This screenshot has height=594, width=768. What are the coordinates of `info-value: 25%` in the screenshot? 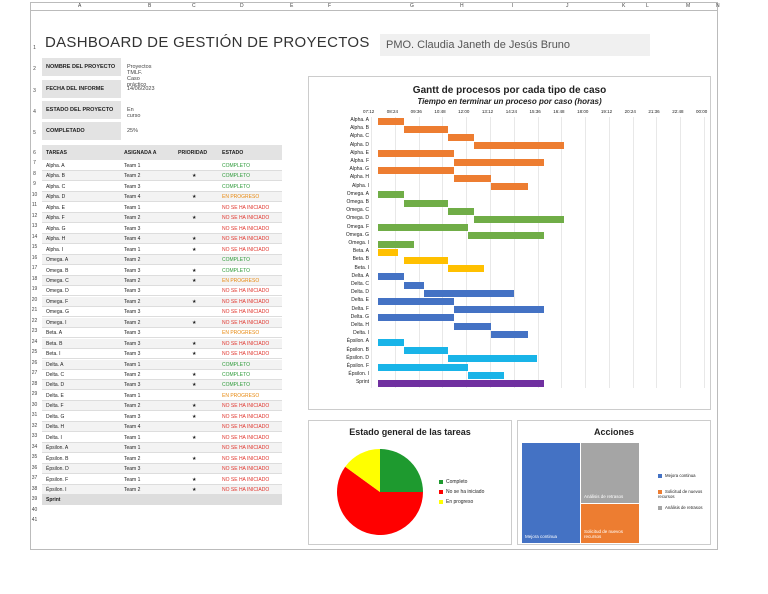 It's located at (133, 131).